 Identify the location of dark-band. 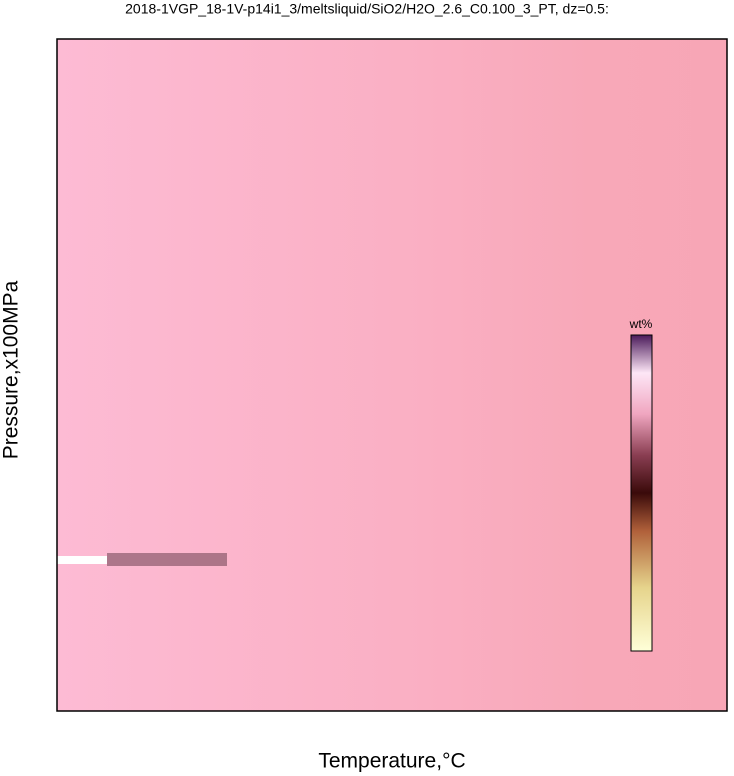
(167, 559).